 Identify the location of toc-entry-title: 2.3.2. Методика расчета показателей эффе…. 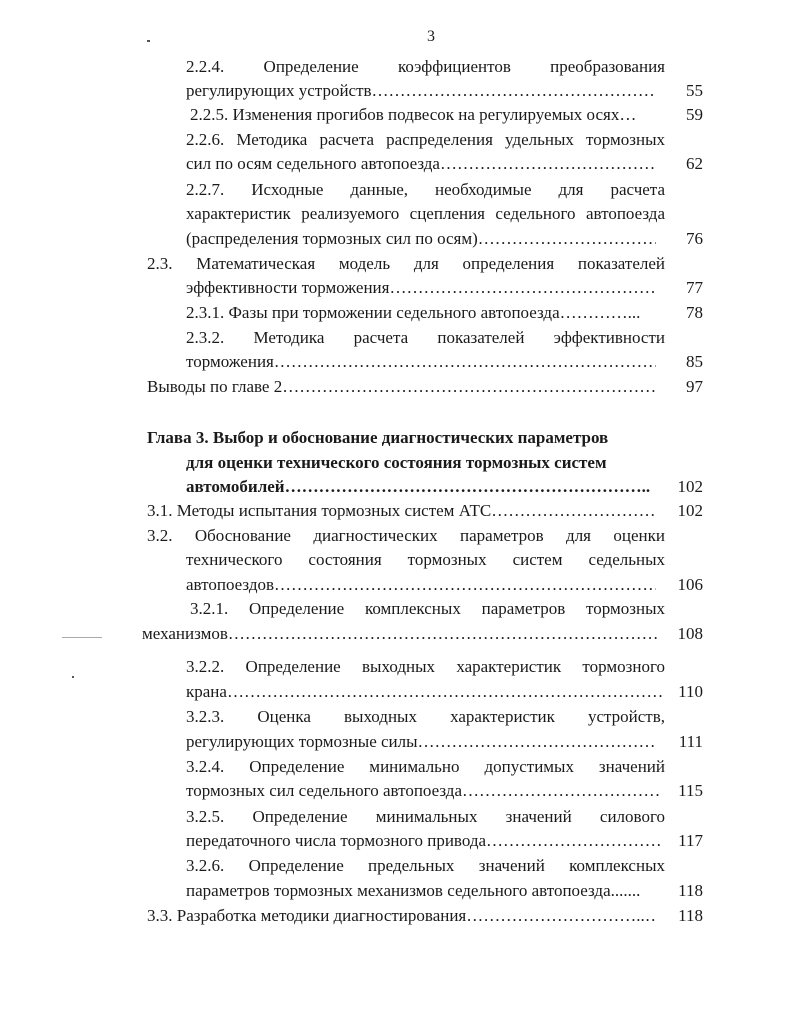
(425, 337).